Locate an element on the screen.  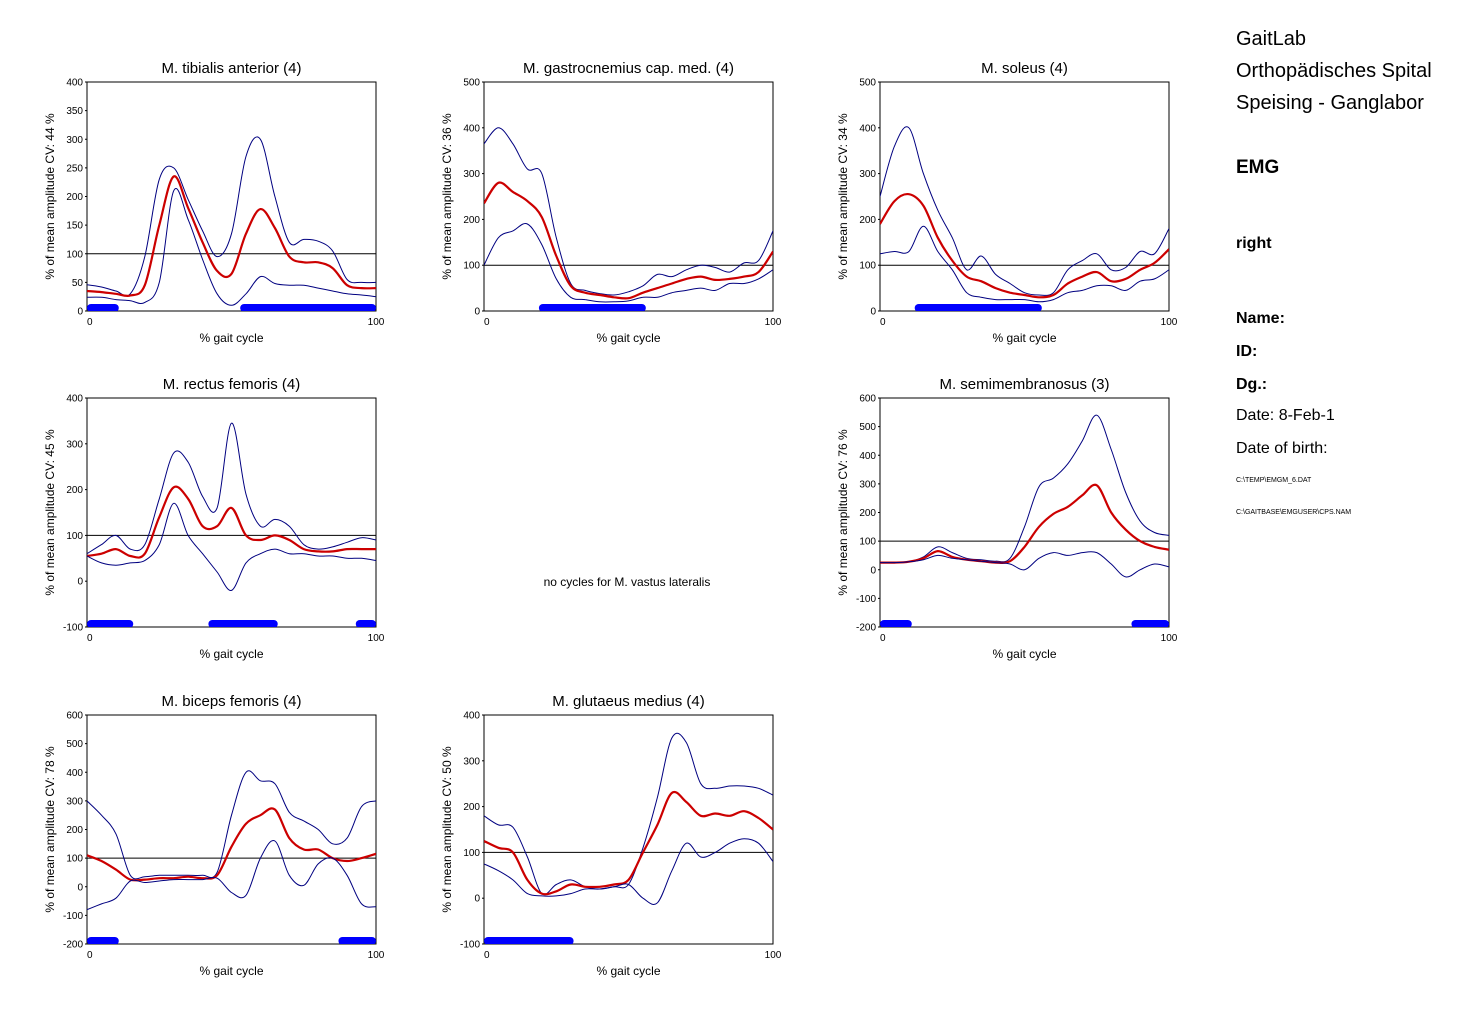
data-file-path: C:\TEMP\EMGM_6.DAT is located at coordinates (1274, 480).